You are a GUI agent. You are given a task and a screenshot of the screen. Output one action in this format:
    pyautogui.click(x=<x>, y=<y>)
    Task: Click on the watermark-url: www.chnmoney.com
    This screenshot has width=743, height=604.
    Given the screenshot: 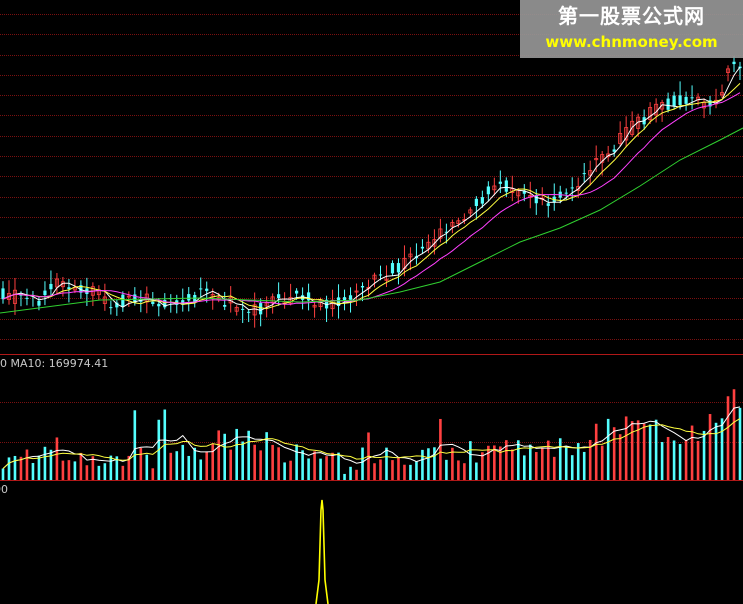 What is the action you would take?
    pyautogui.click(x=631, y=42)
    